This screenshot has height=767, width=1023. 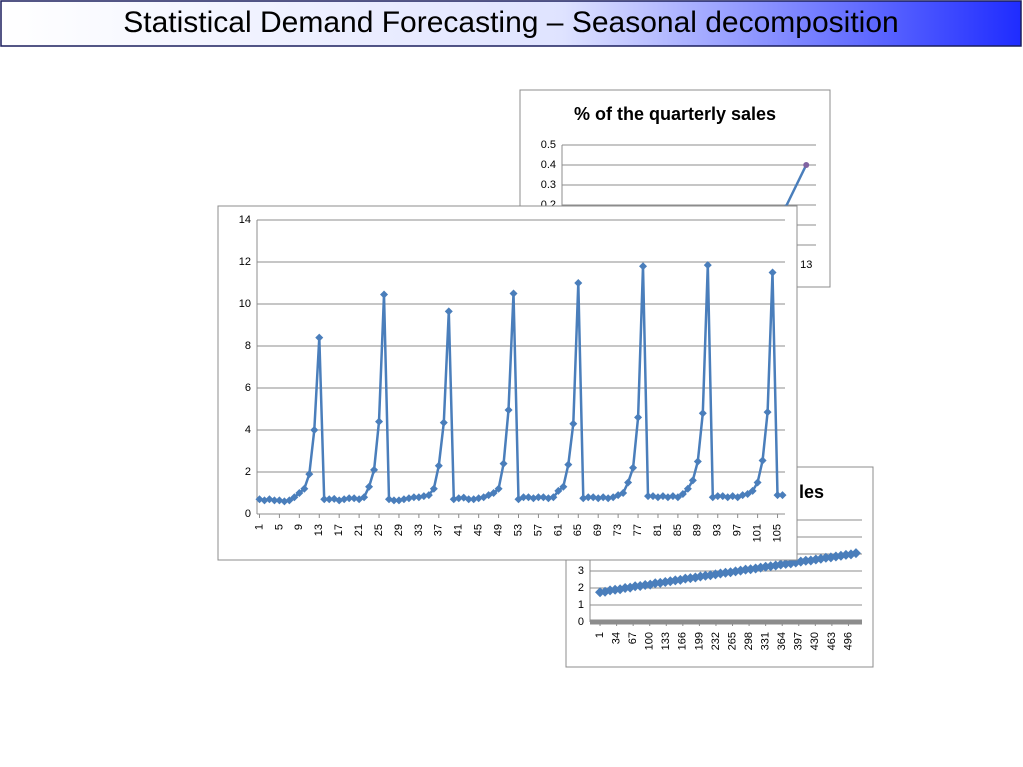 I want to click on x-tick-label: 97, so click(x=738, y=530).